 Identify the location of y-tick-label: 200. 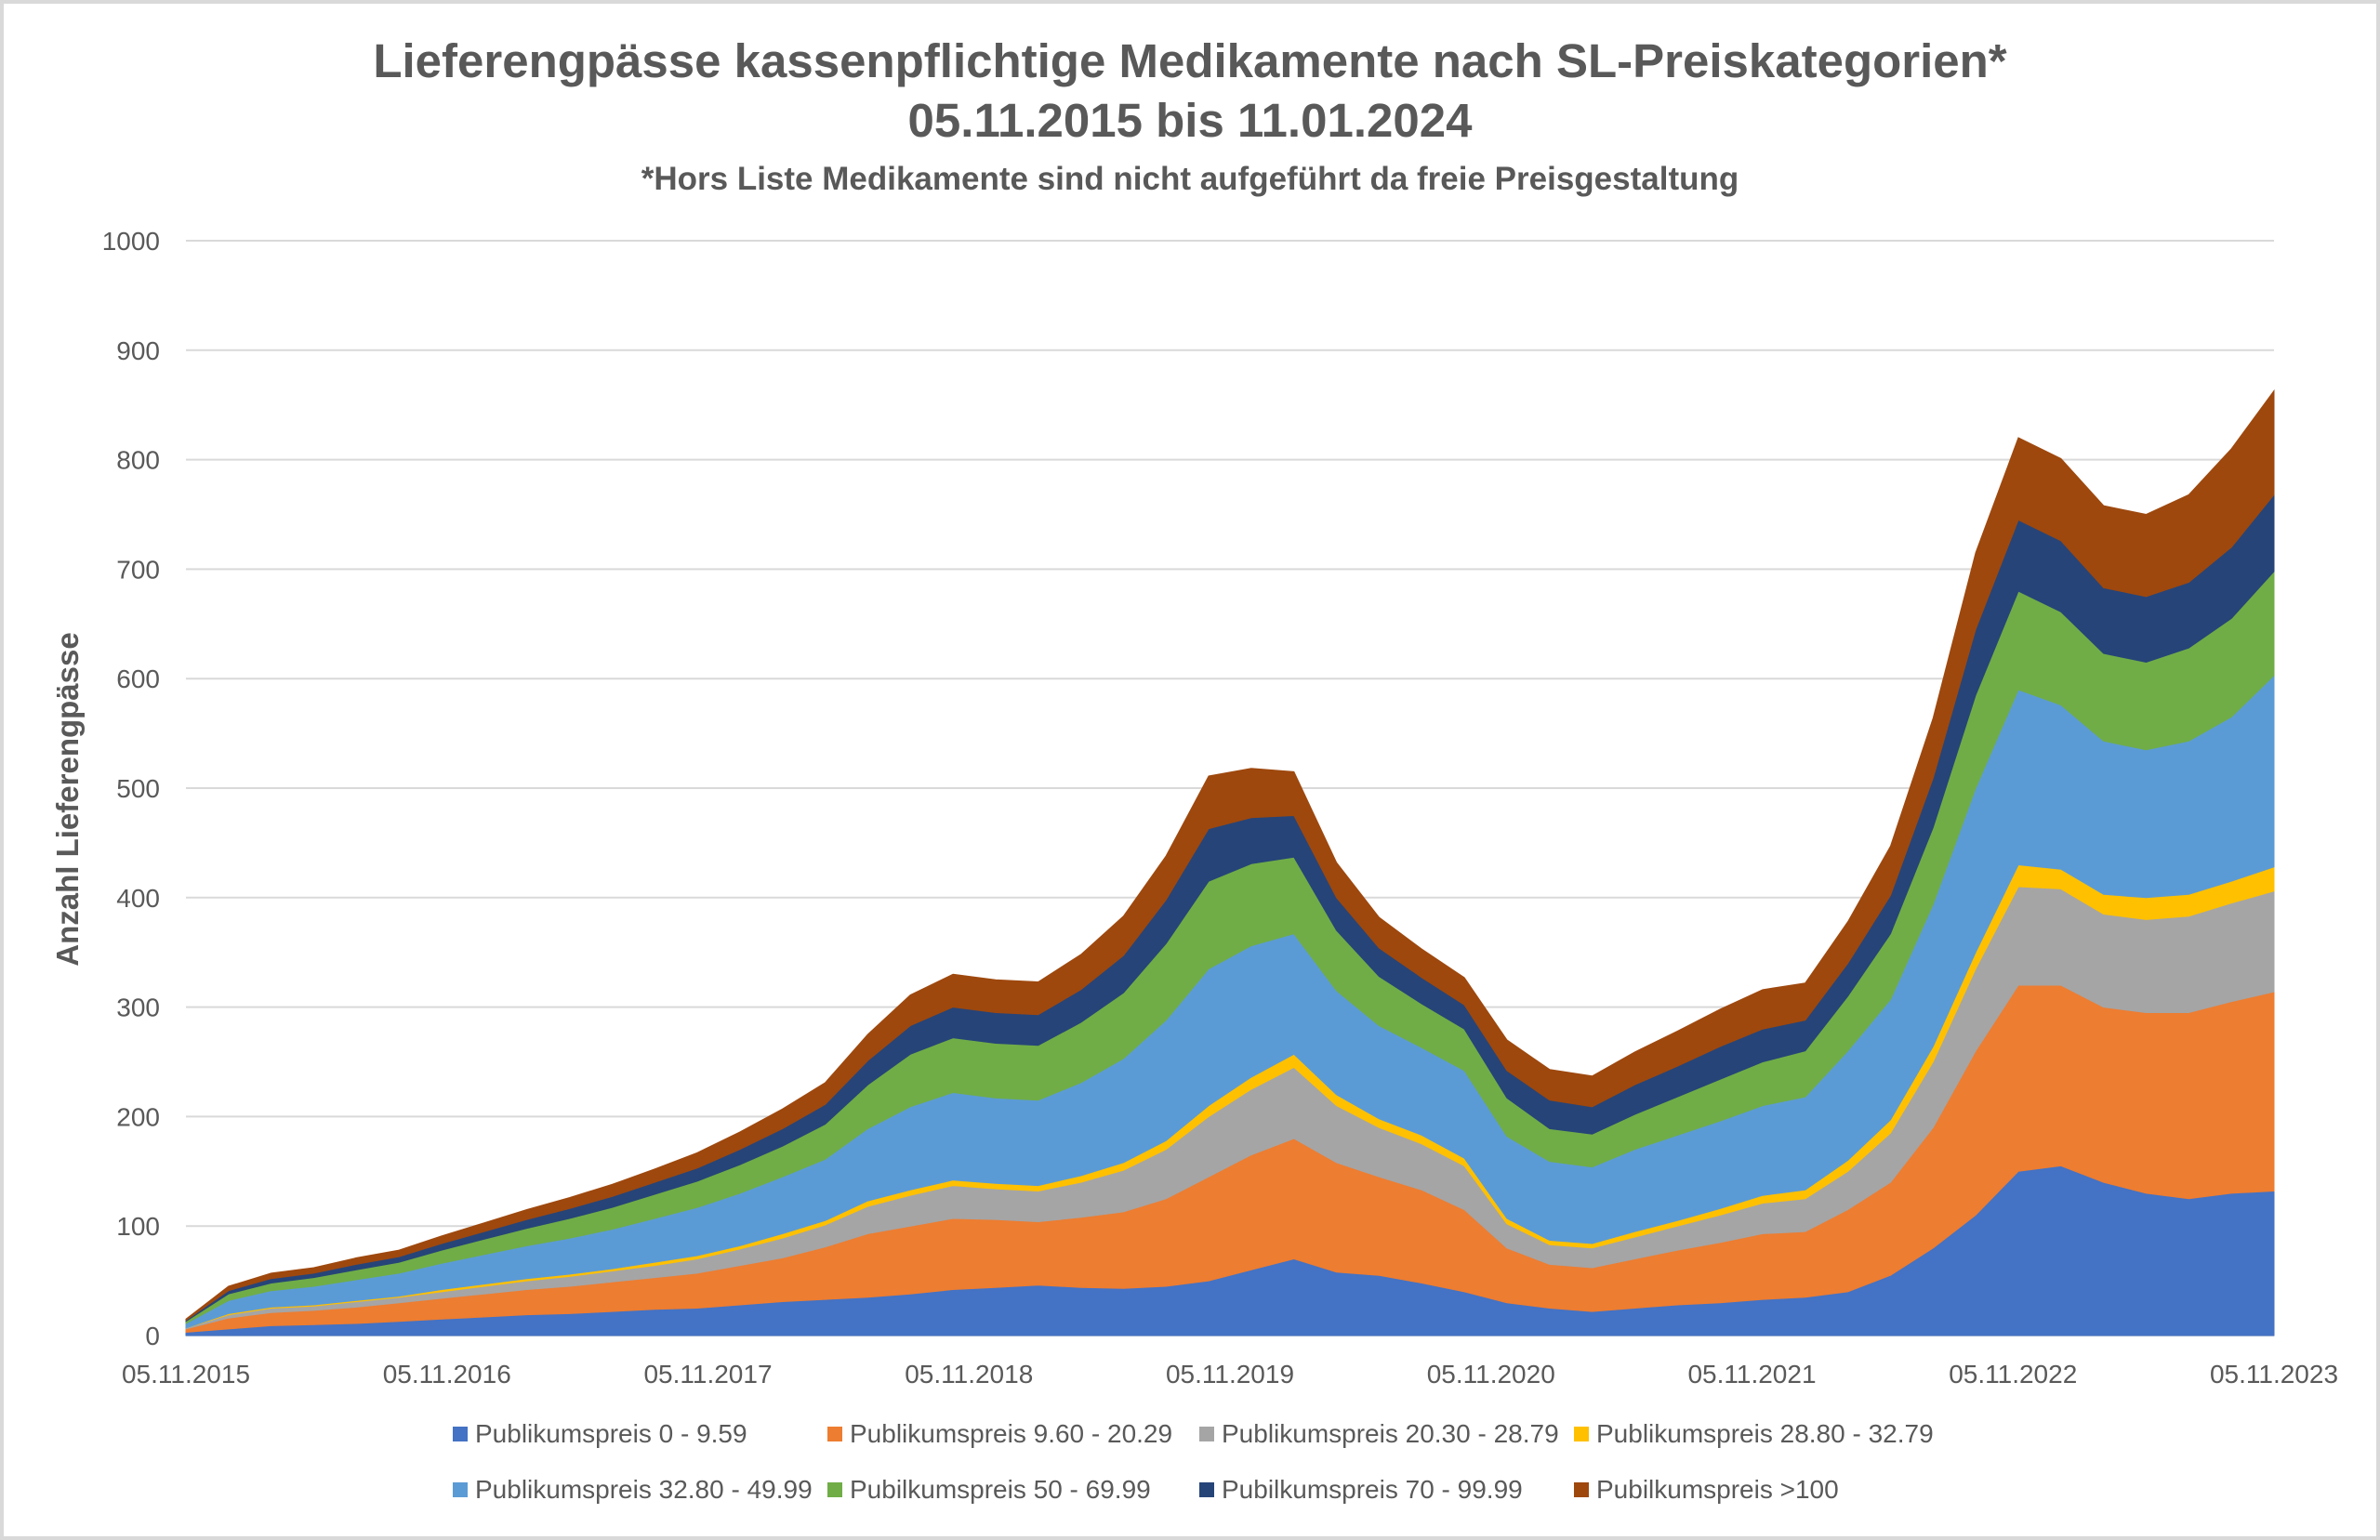
(138, 1116).